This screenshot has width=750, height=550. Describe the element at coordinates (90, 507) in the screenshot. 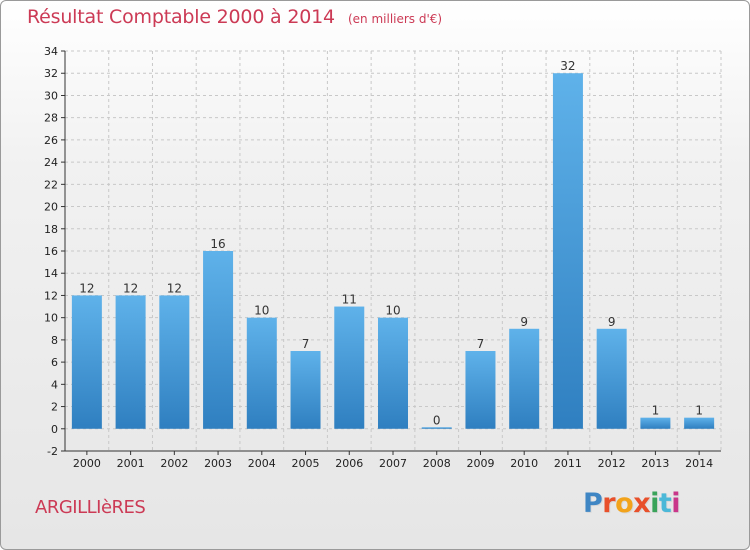

I see `commune-name: ARGILLIèRES` at that location.